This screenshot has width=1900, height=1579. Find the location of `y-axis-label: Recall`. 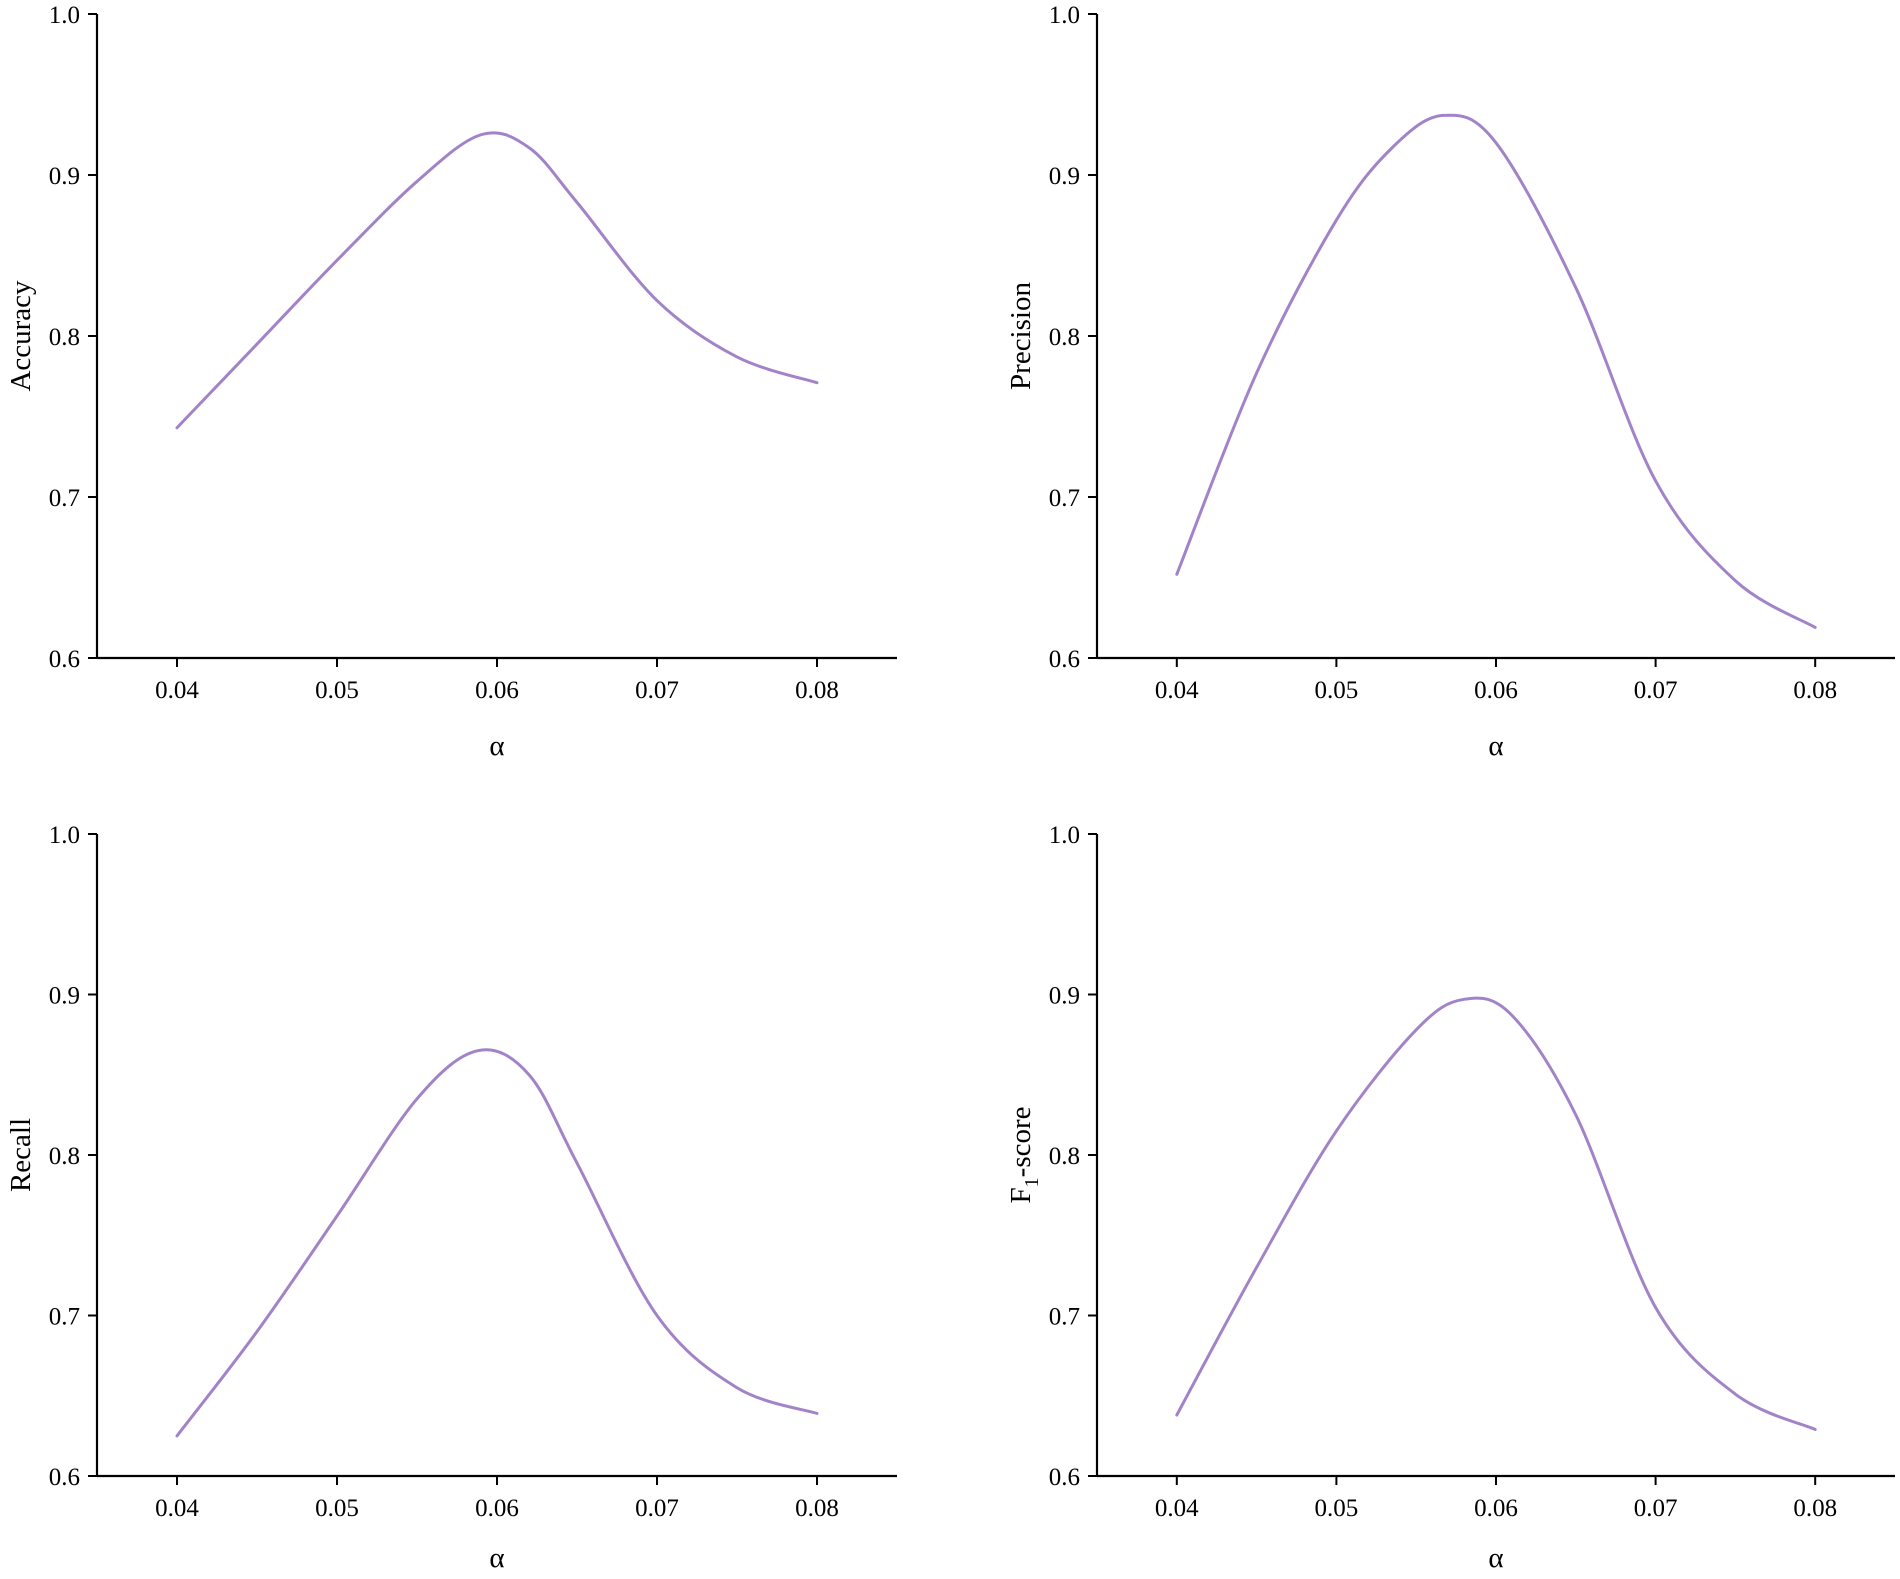

y-axis-label: Recall is located at coordinates (21, 1155).